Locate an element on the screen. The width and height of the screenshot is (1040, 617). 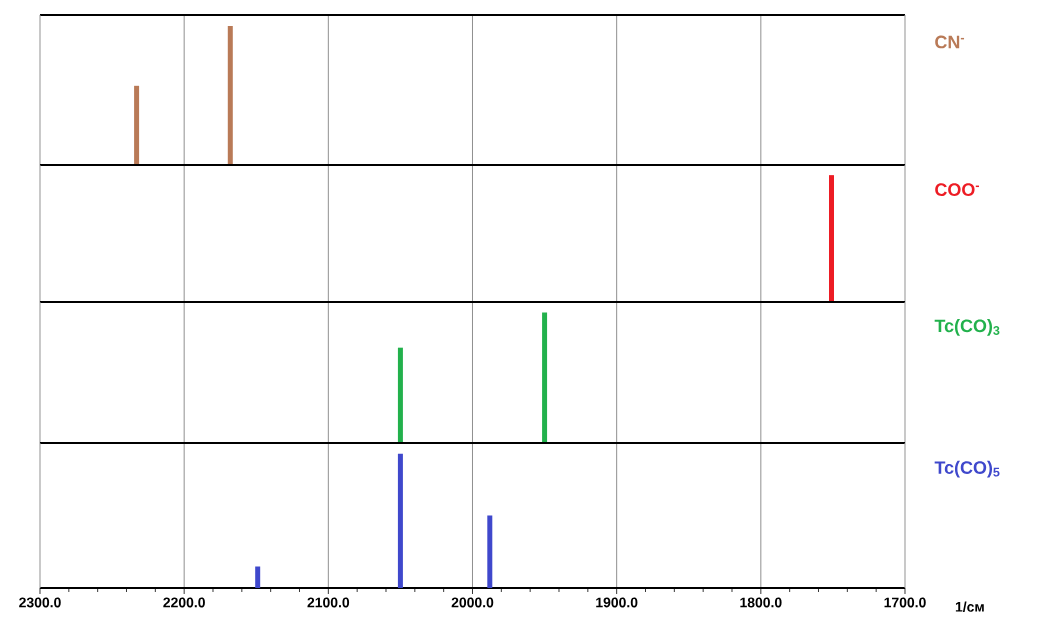
x-axis-title: 1/см is located at coordinates (969, 606).